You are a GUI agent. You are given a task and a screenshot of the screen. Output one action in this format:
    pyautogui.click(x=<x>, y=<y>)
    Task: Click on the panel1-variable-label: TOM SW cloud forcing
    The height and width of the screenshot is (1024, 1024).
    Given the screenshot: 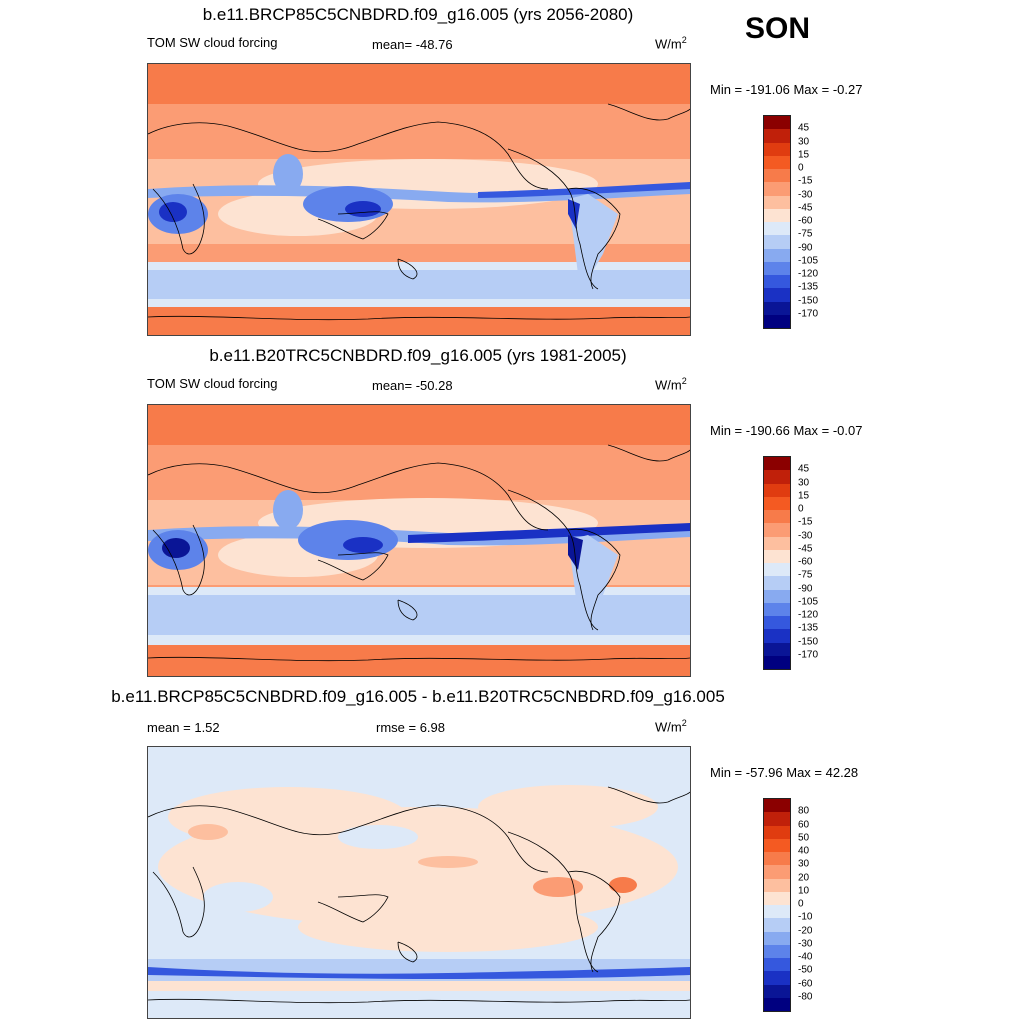 What is the action you would take?
    pyautogui.click(x=212, y=42)
    